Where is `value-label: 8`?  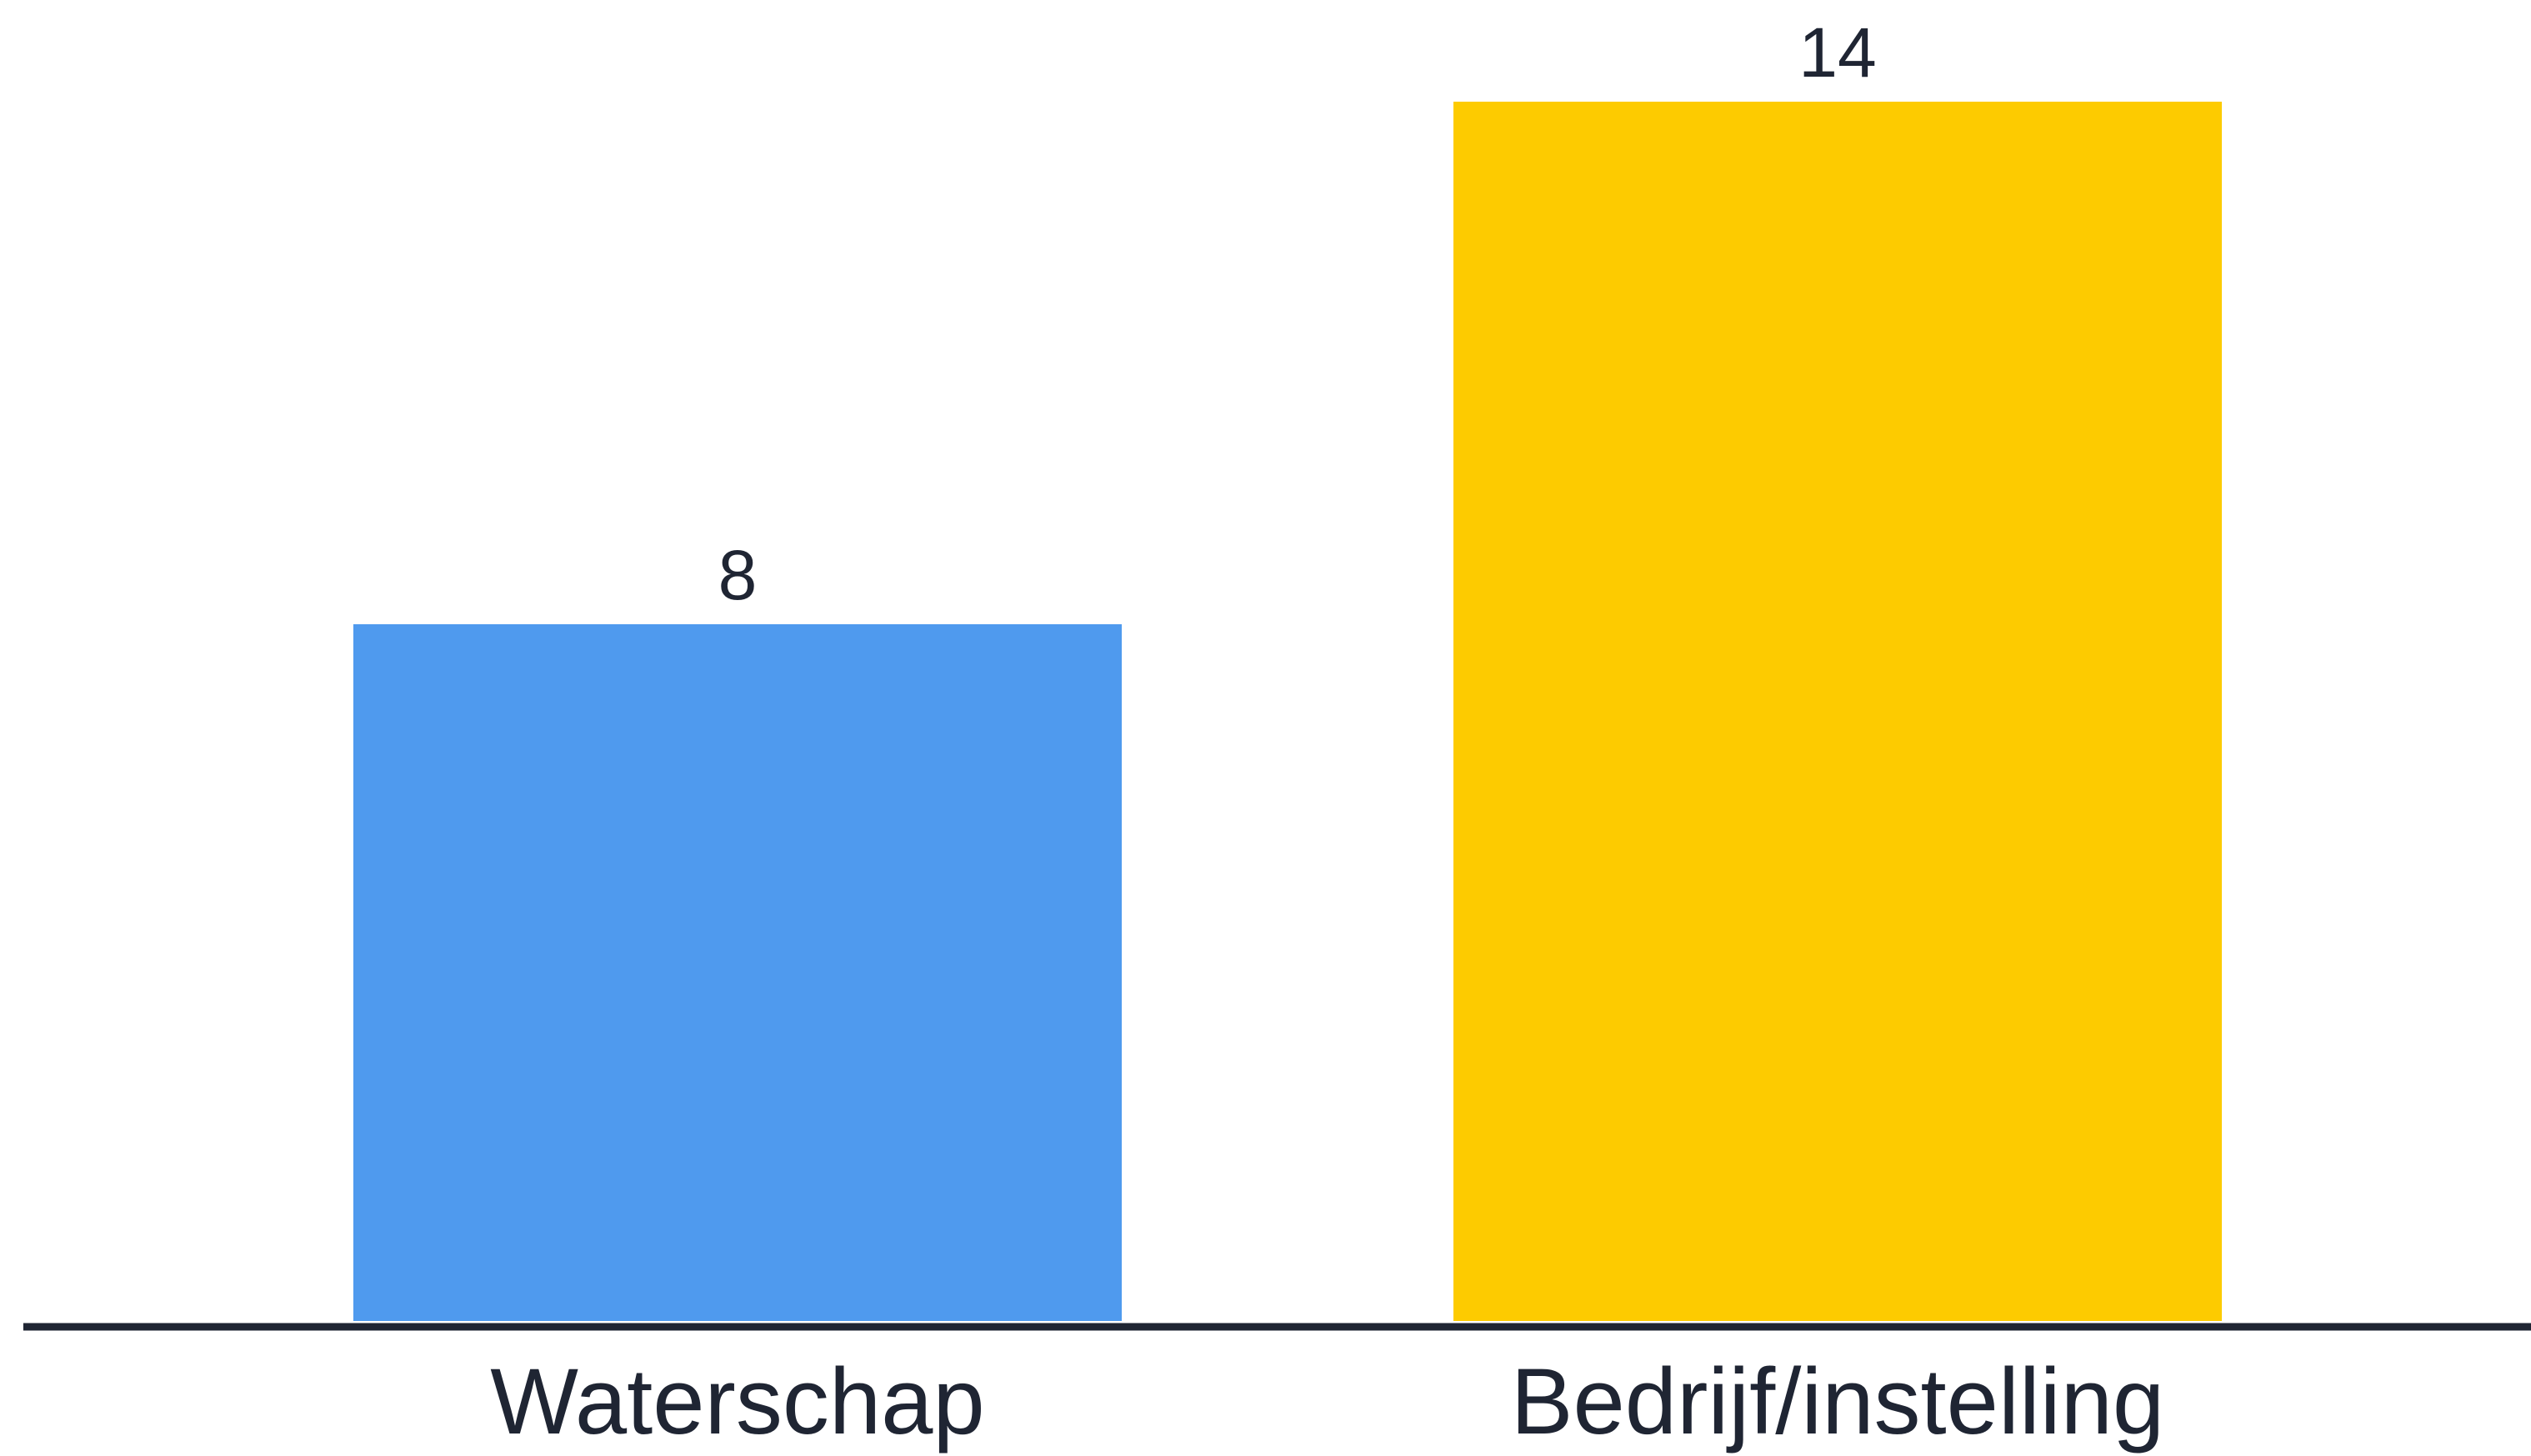
value-label: 8 is located at coordinates (738, 575).